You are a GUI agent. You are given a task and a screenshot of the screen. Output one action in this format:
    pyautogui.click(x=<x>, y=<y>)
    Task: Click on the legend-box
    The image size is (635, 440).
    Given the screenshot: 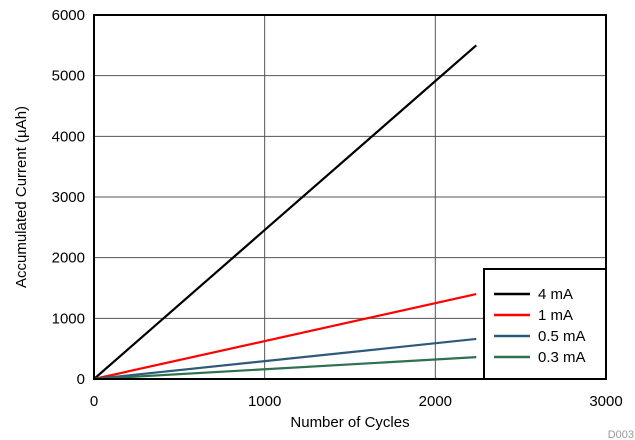 What is the action you would take?
    pyautogui.click(x=545, y=324)
    